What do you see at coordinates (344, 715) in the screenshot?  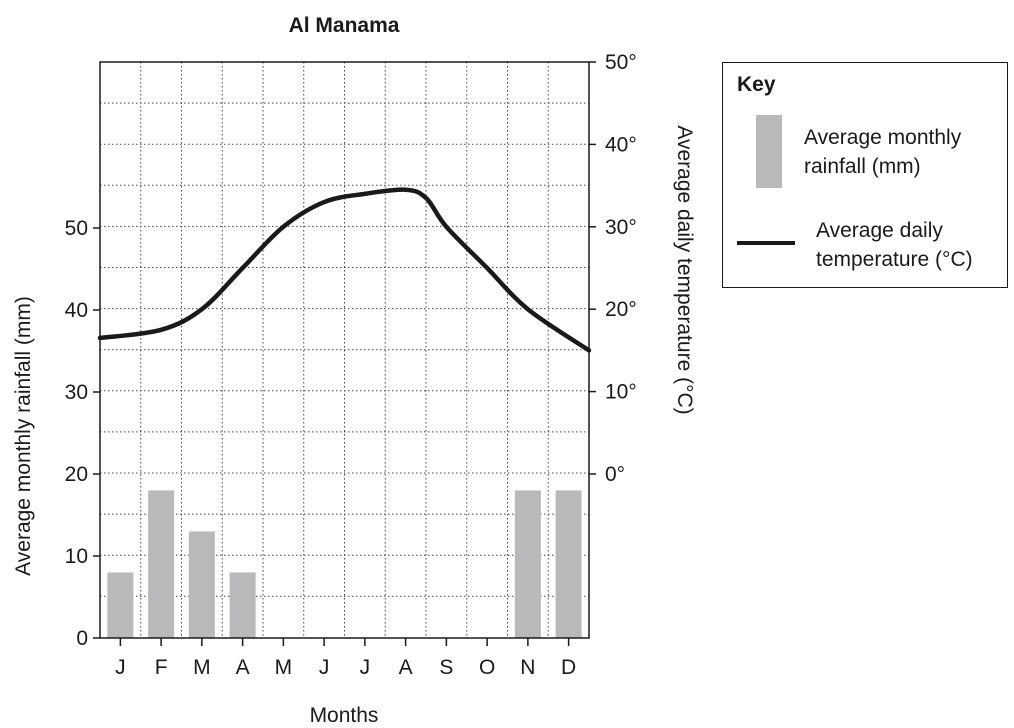 I see `x-axis-label: Months` at bounding box center [344, 715].